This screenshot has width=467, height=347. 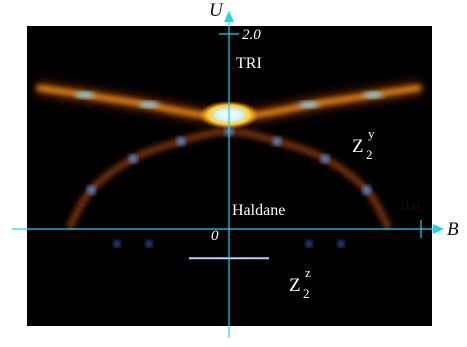 I want to click on x-axis-arrow, so click(x=438, y=229).